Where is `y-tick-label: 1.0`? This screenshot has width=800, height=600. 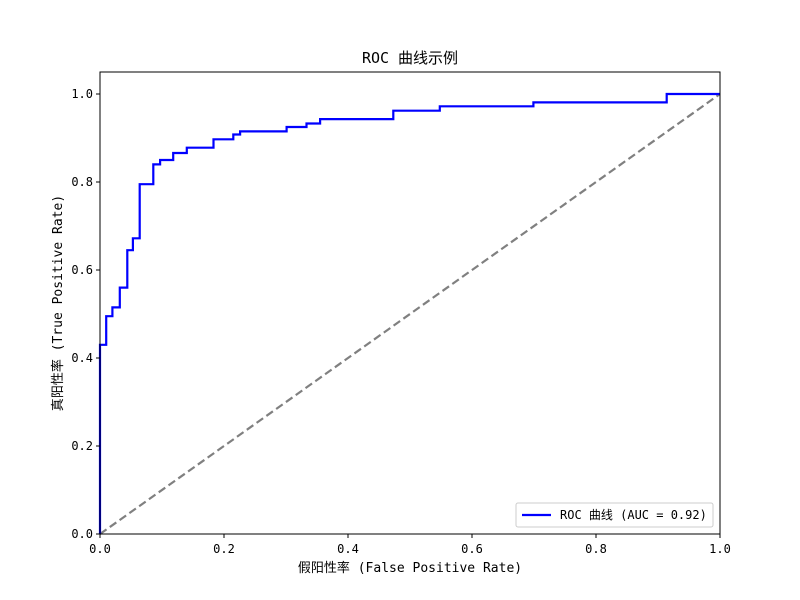 y-tick-label: 1.0 is located at coordinates (82, 94).